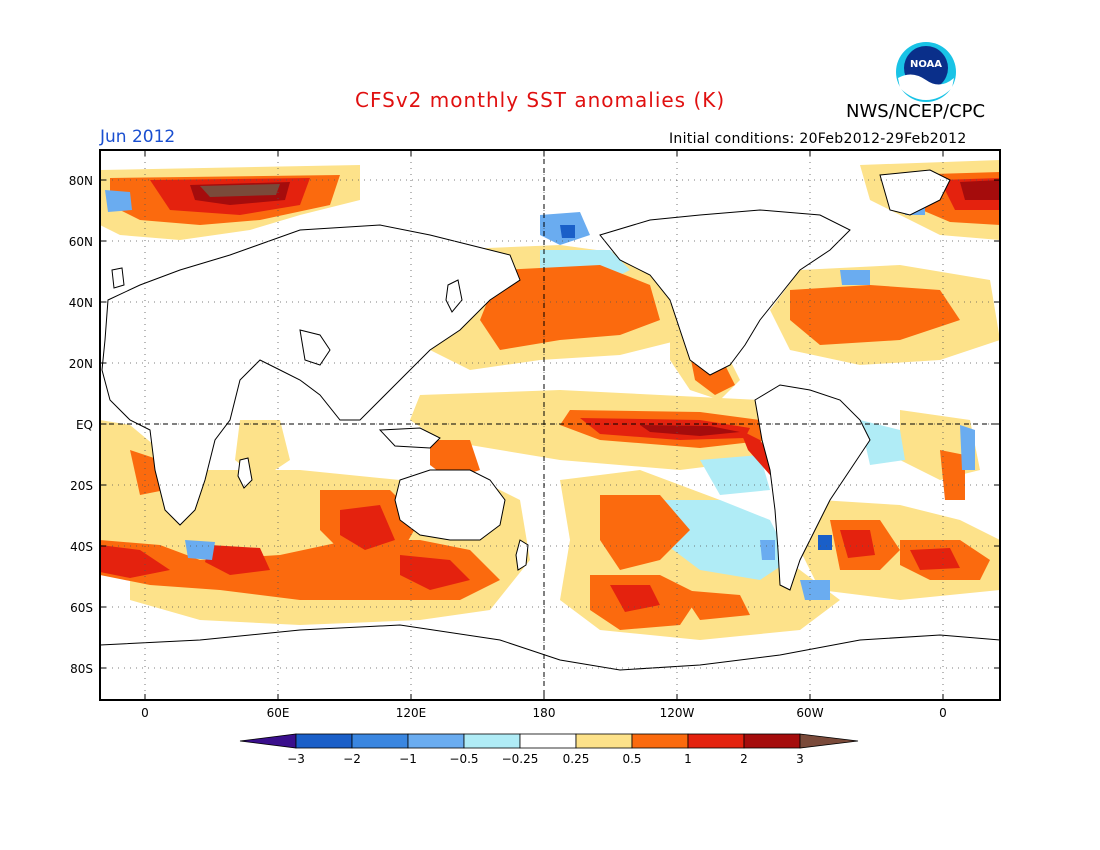 This screenshot has height=850, width=1100. What do you see at coordinates (926, 64) in the screenshot?
I see `noaa-logo-text: NOAA` at bounding box center [926, 64].